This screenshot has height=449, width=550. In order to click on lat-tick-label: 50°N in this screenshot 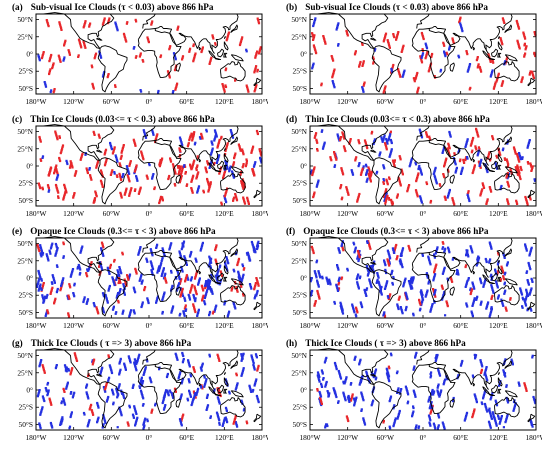, I will do `click(299, 19)`.